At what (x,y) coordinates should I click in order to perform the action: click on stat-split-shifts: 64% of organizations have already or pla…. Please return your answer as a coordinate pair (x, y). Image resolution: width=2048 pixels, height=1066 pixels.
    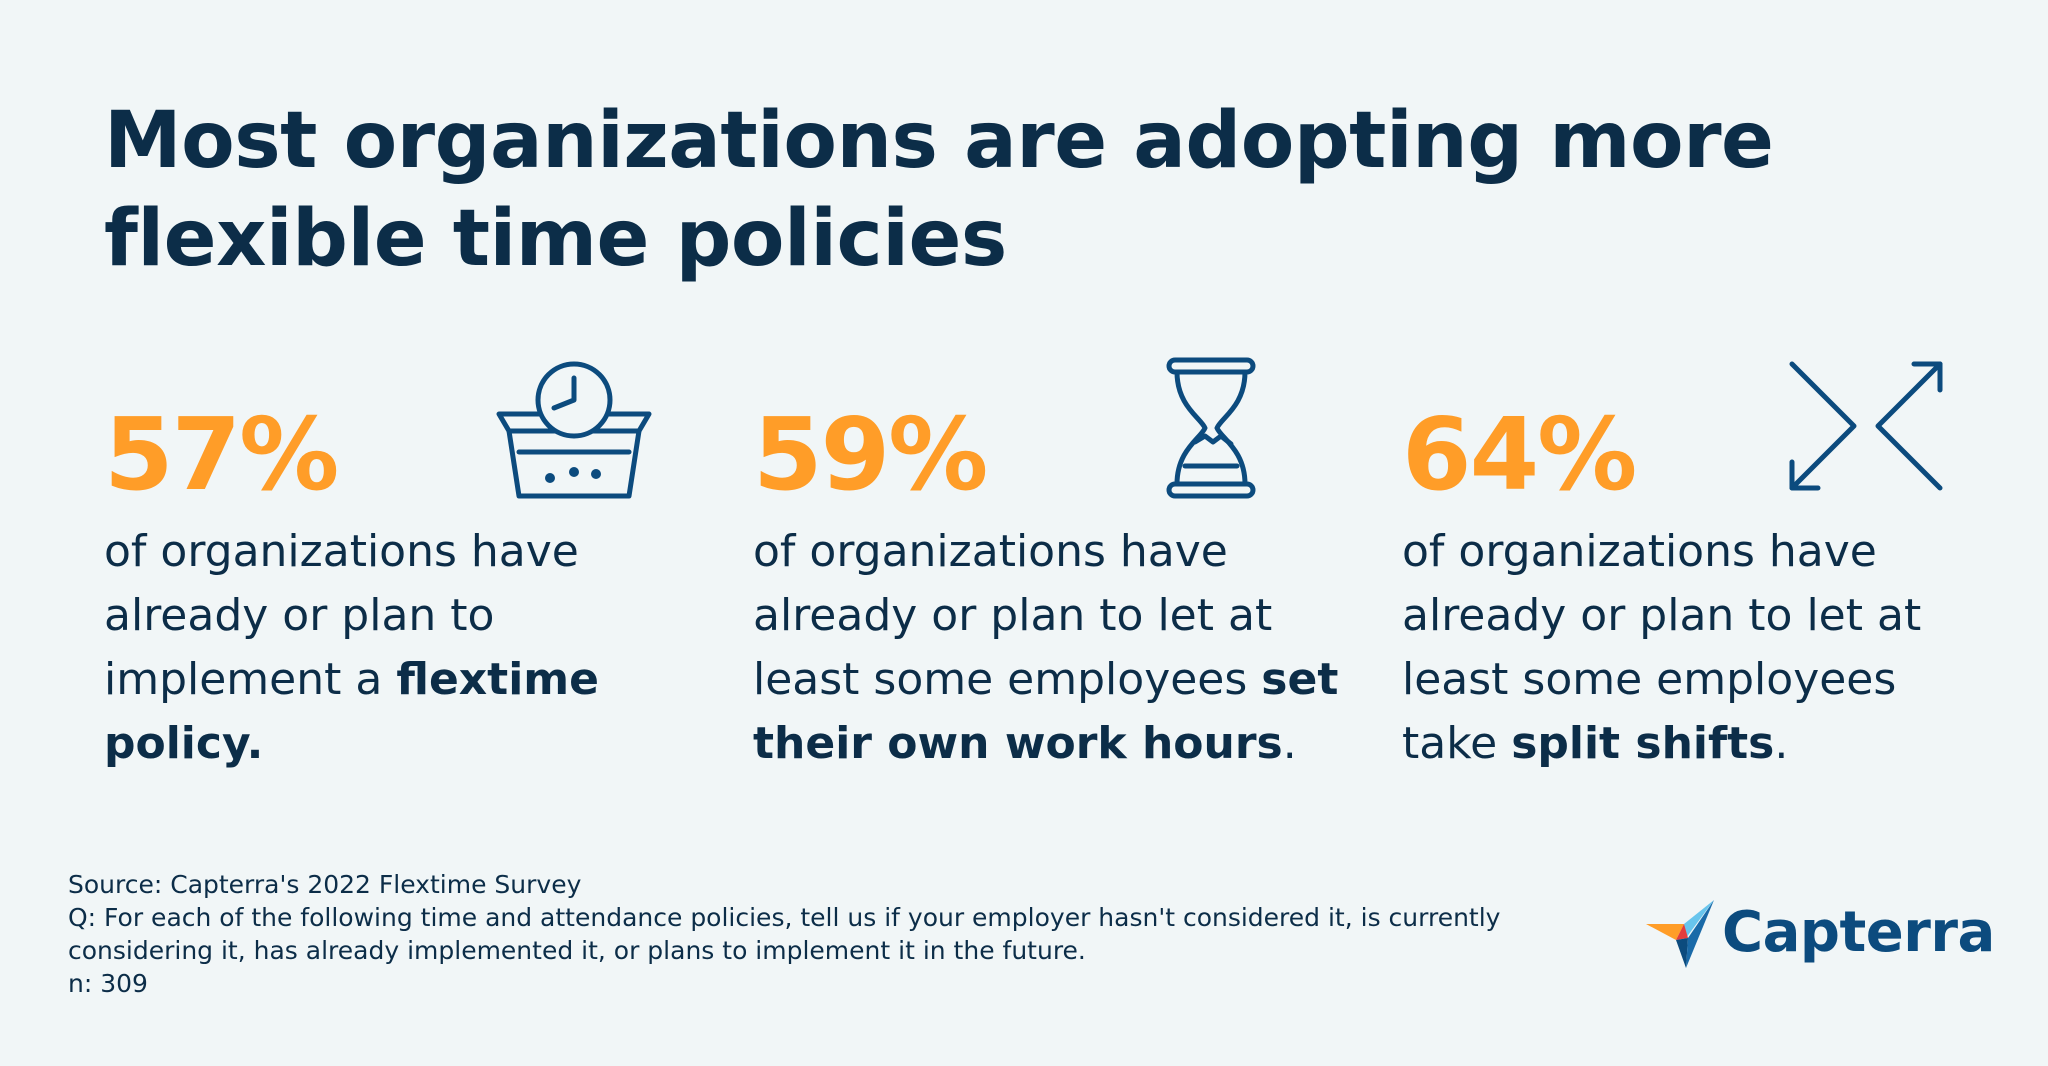
    Looking at the image, I should click on (1702, 570).